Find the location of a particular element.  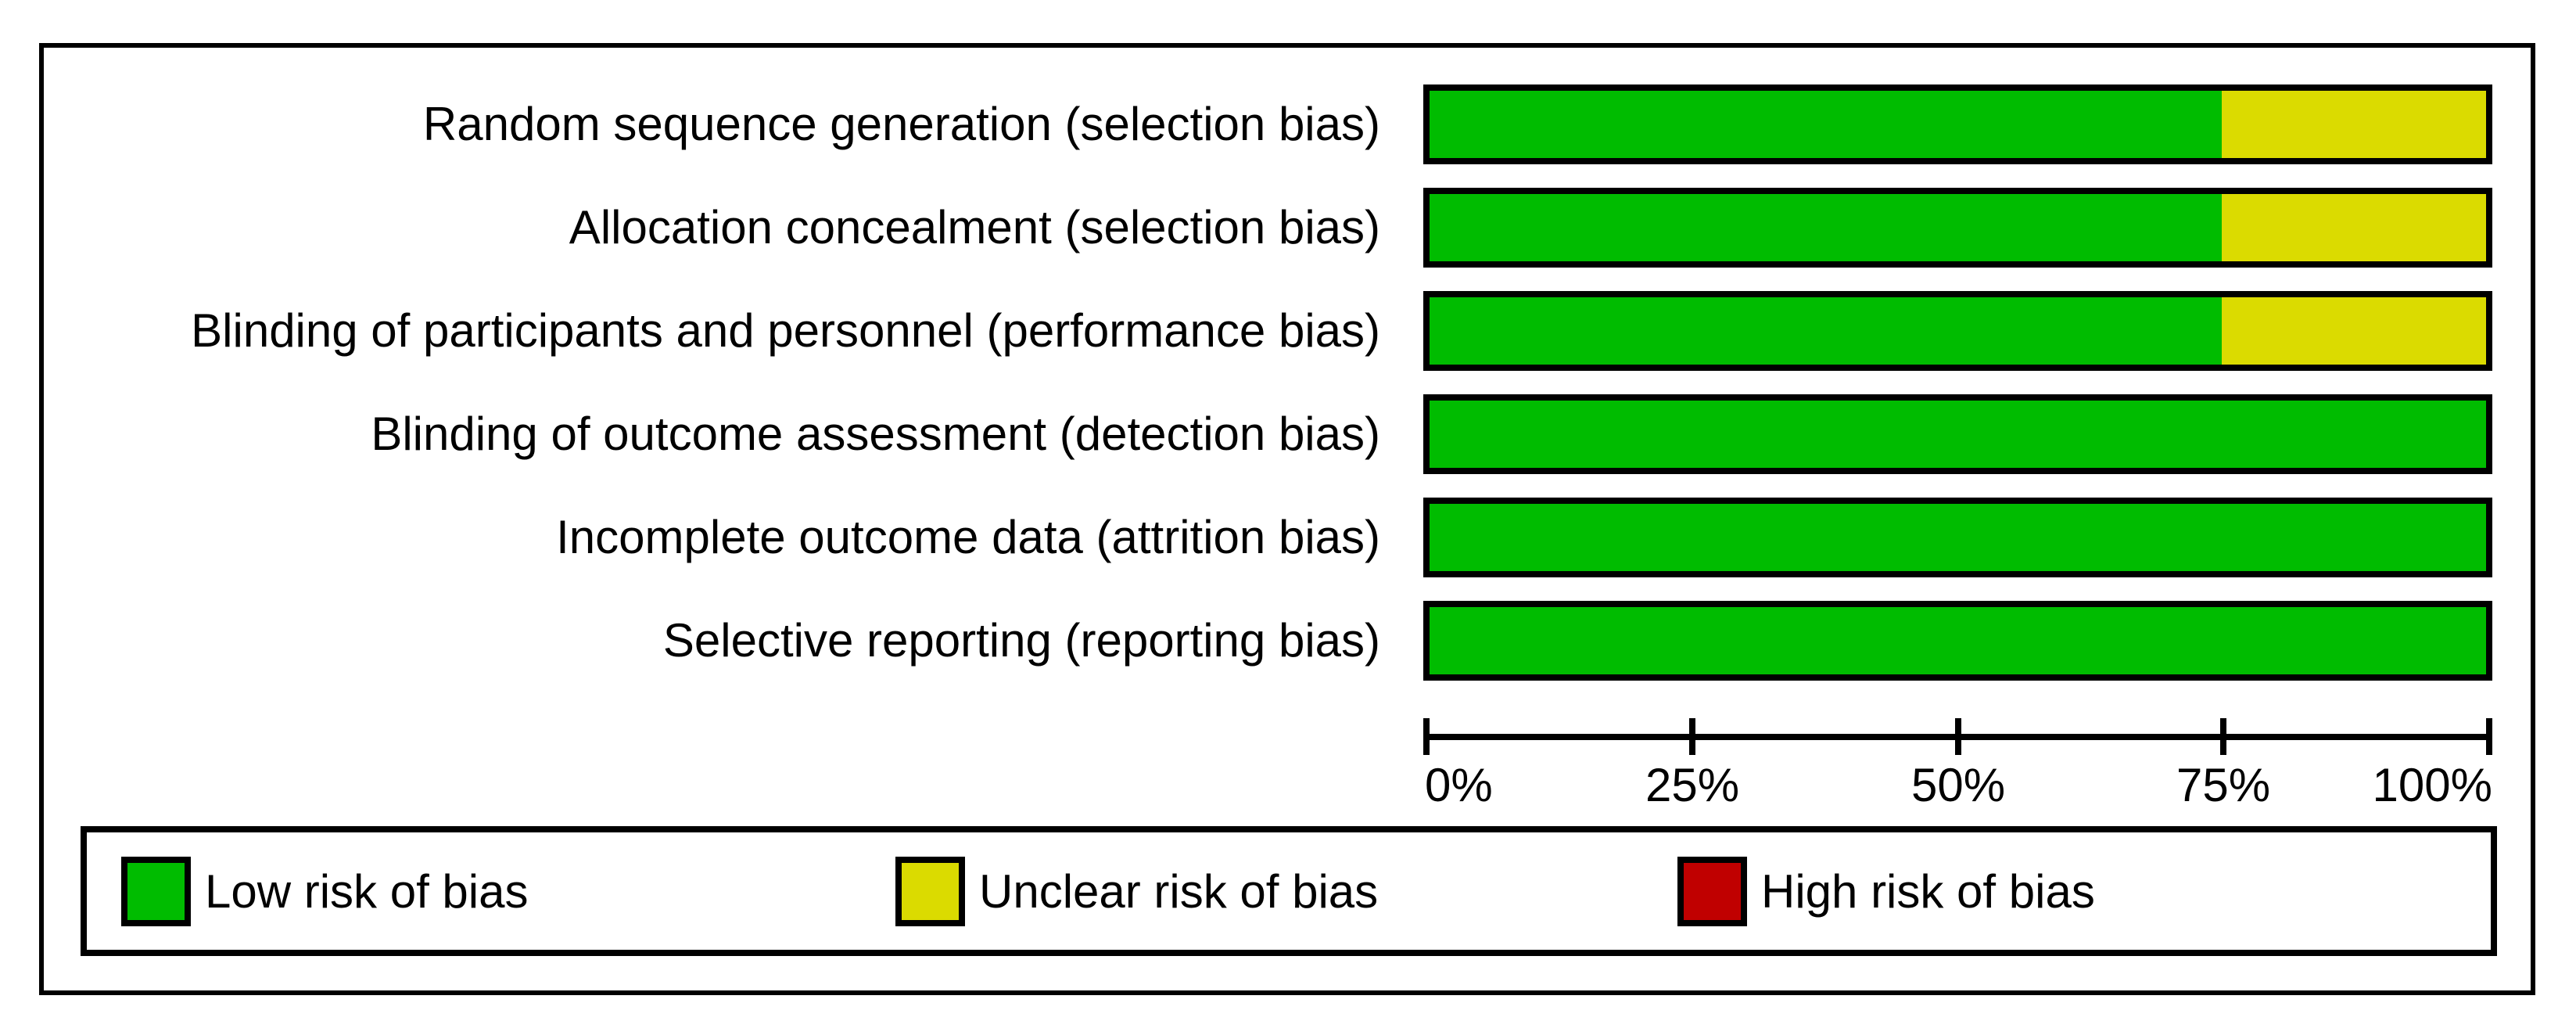

stacked-bar-allocation-concealment is located at coordinates (1957, 228).